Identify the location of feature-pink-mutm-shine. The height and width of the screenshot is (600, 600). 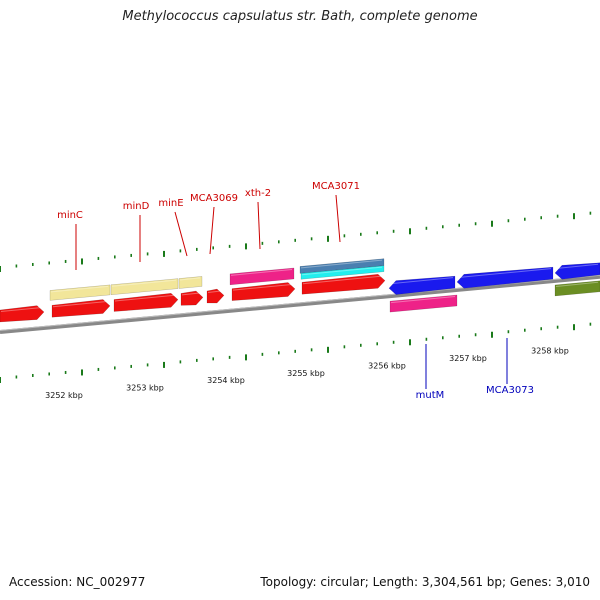
(423, 299).